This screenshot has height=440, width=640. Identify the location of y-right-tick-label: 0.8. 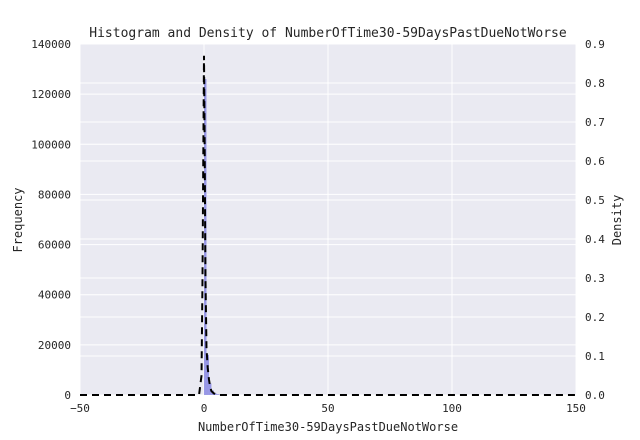
(595, 83).